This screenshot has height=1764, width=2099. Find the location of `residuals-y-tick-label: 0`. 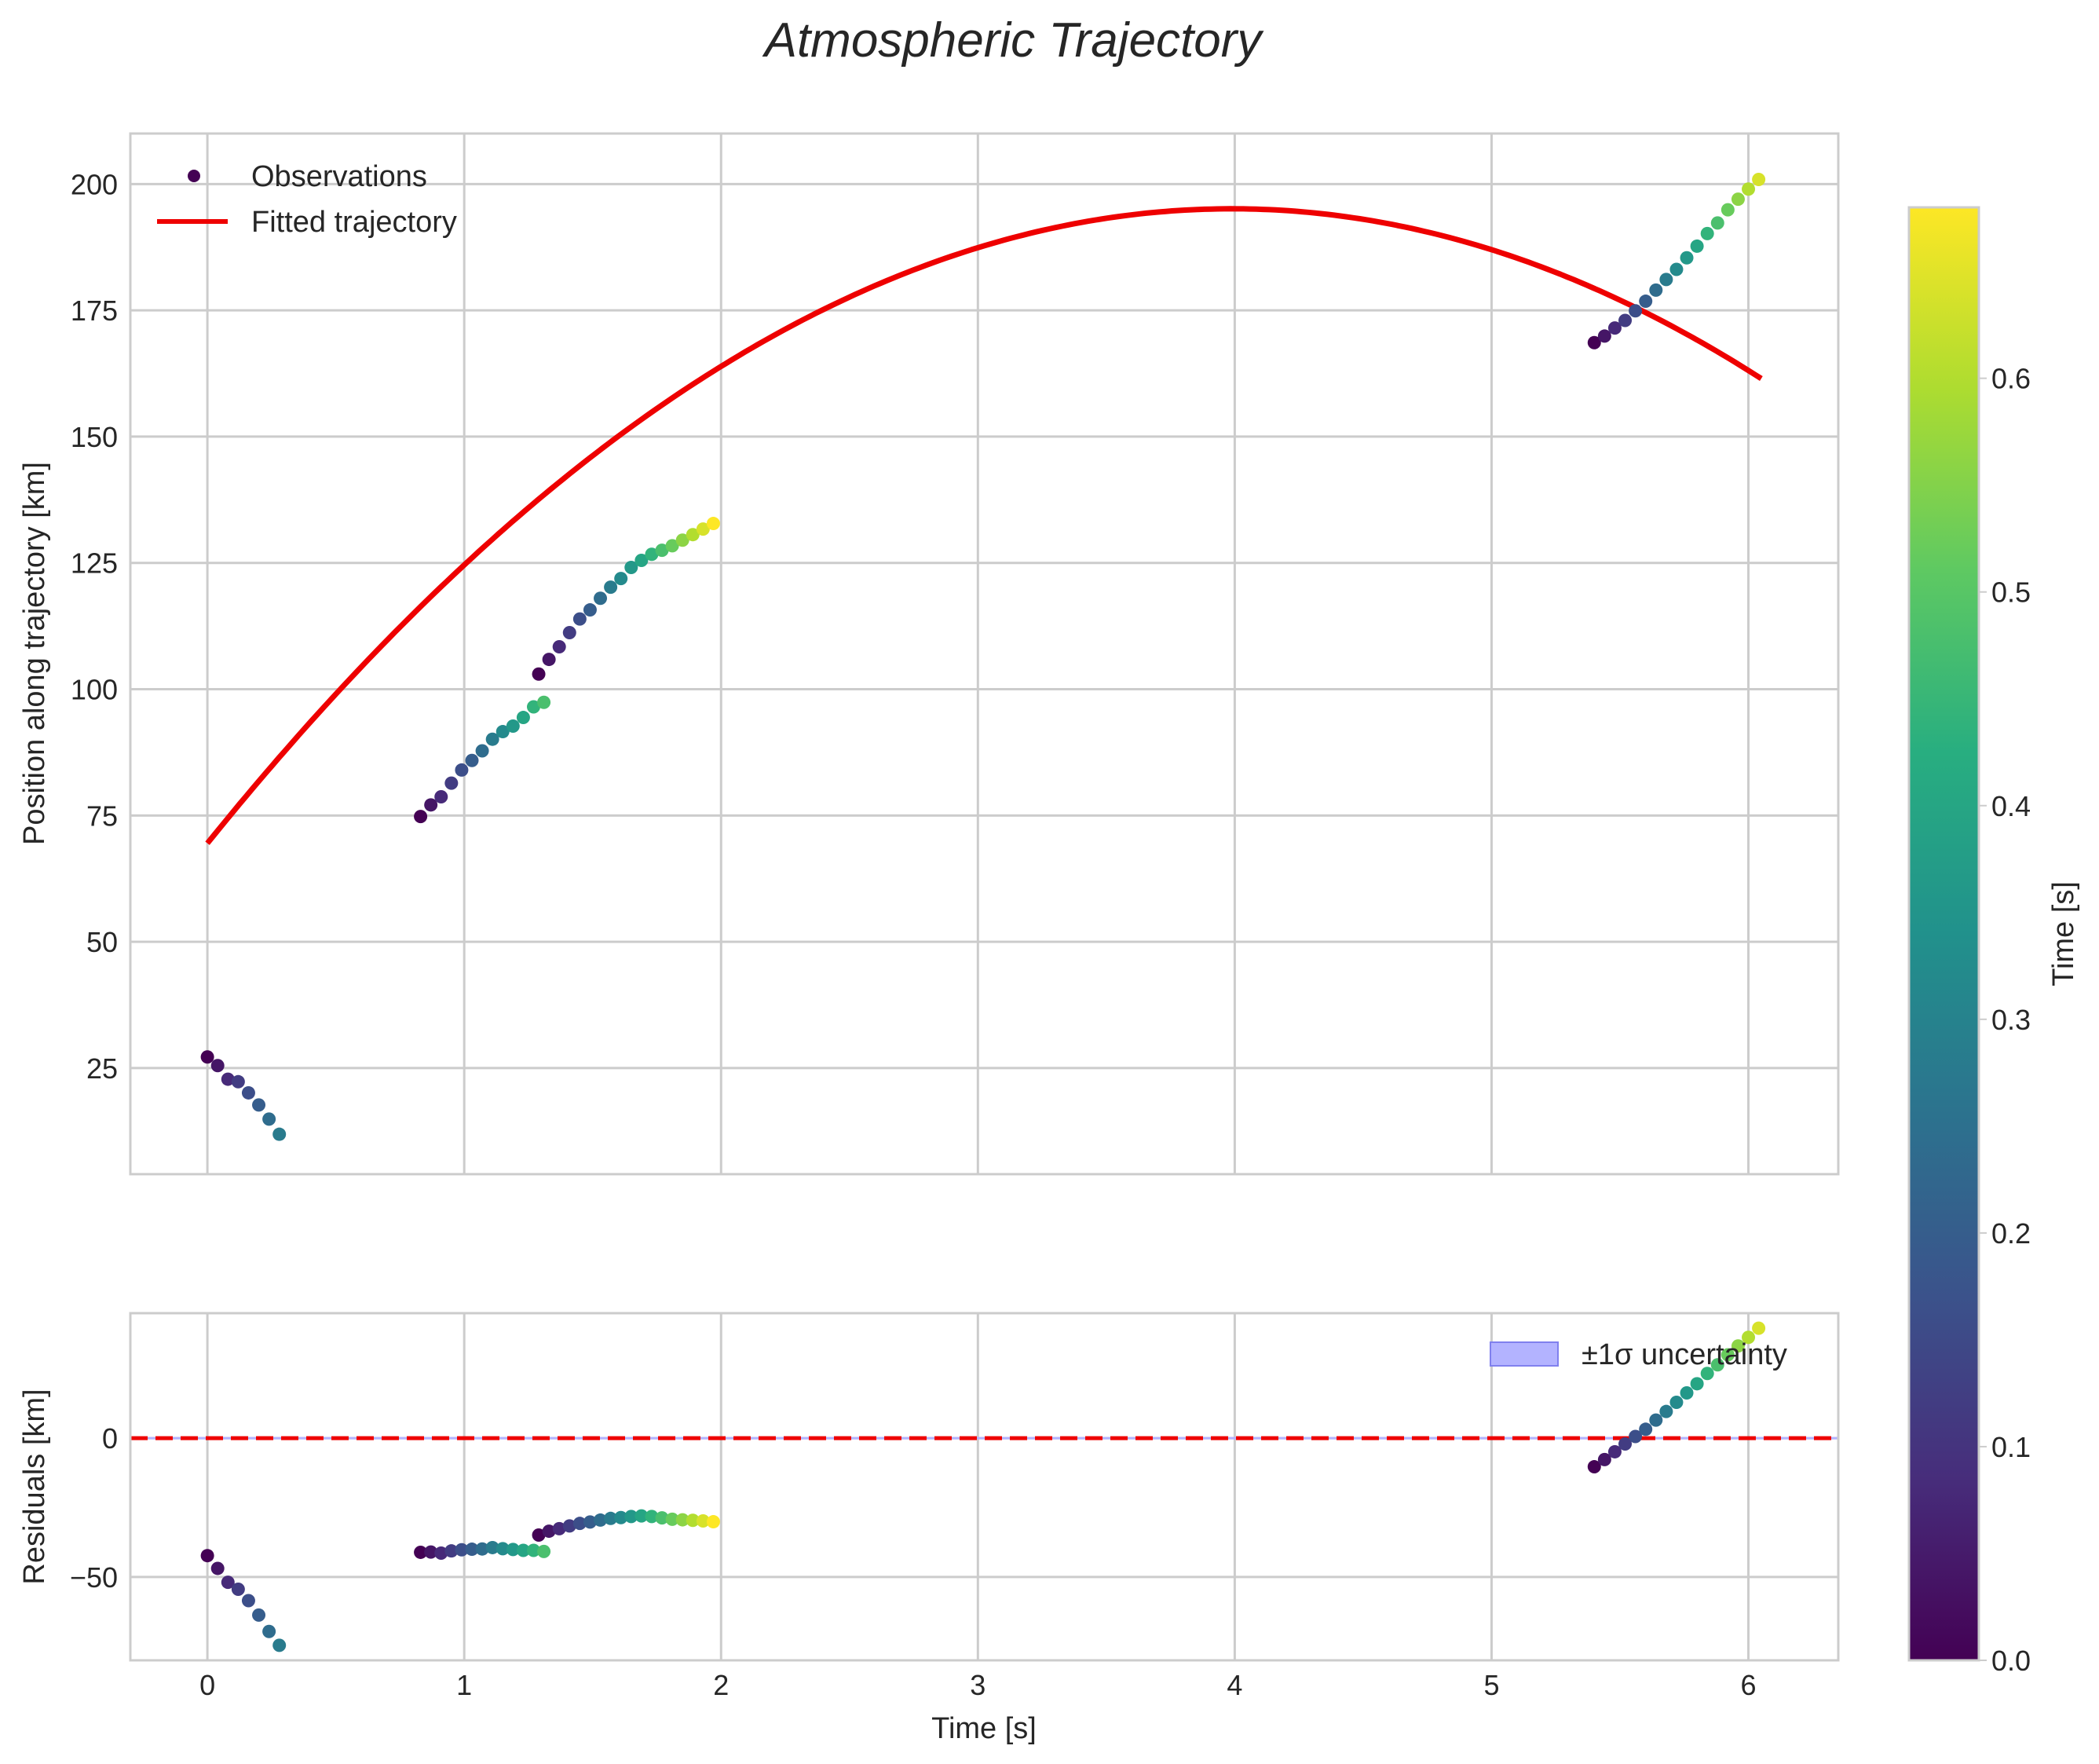

residuals-y-tick-label: 0 is located at coordinates (110, 1439).